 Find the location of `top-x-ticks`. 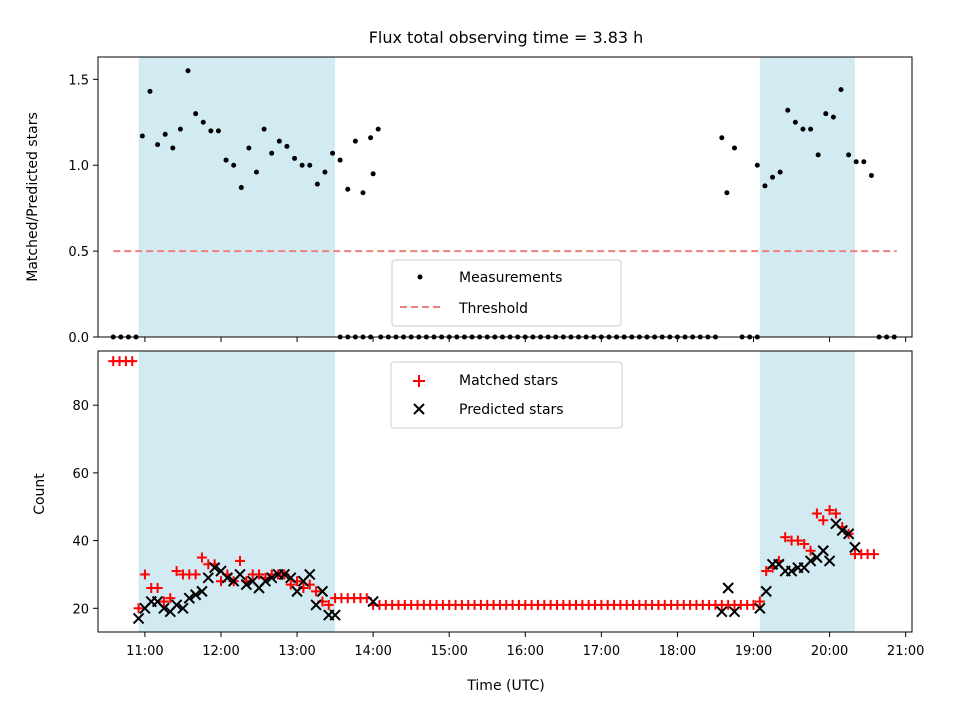

top-x-ticks is located at coordinates (525, 339).